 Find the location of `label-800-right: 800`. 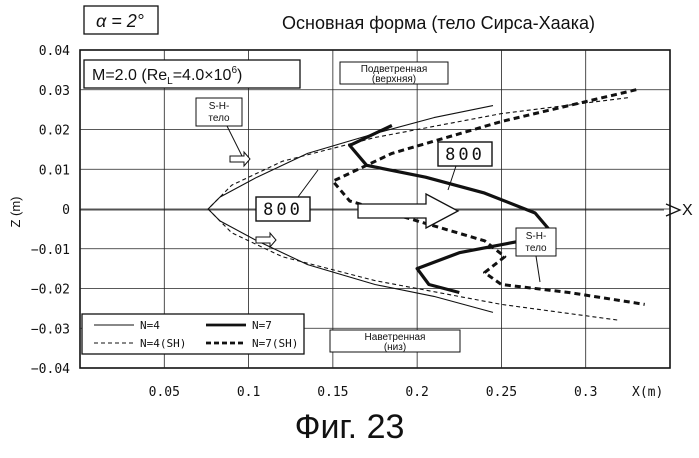

label-800-right: 800 is located at coordinates (465, 155).